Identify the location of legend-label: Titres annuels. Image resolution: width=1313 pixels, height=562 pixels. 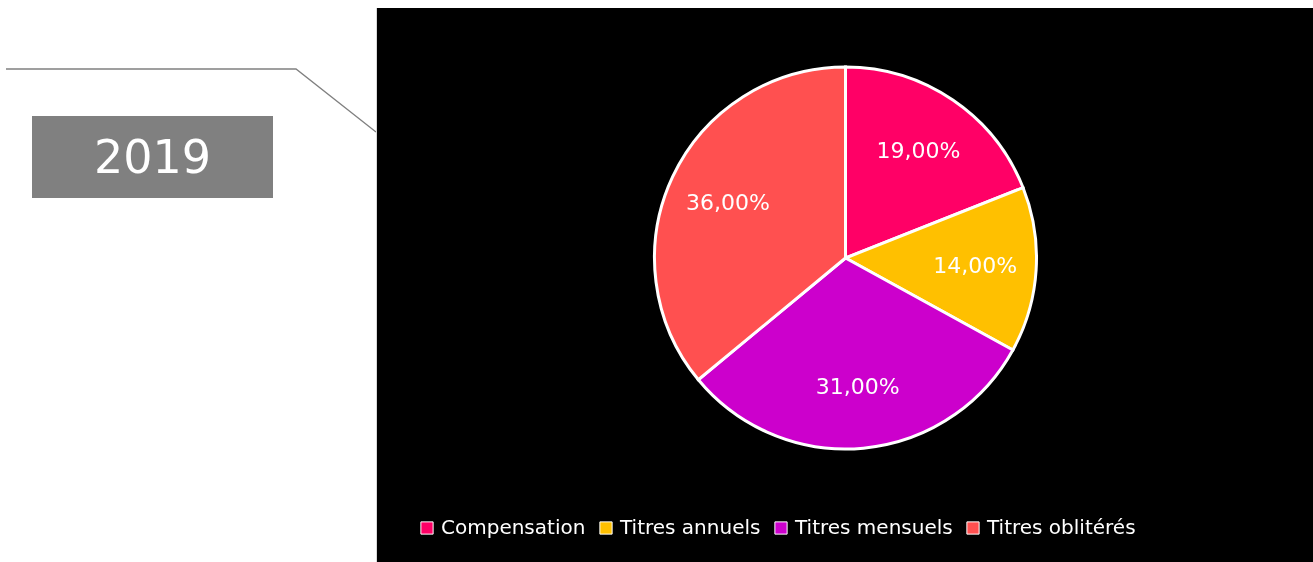
(690, 527).